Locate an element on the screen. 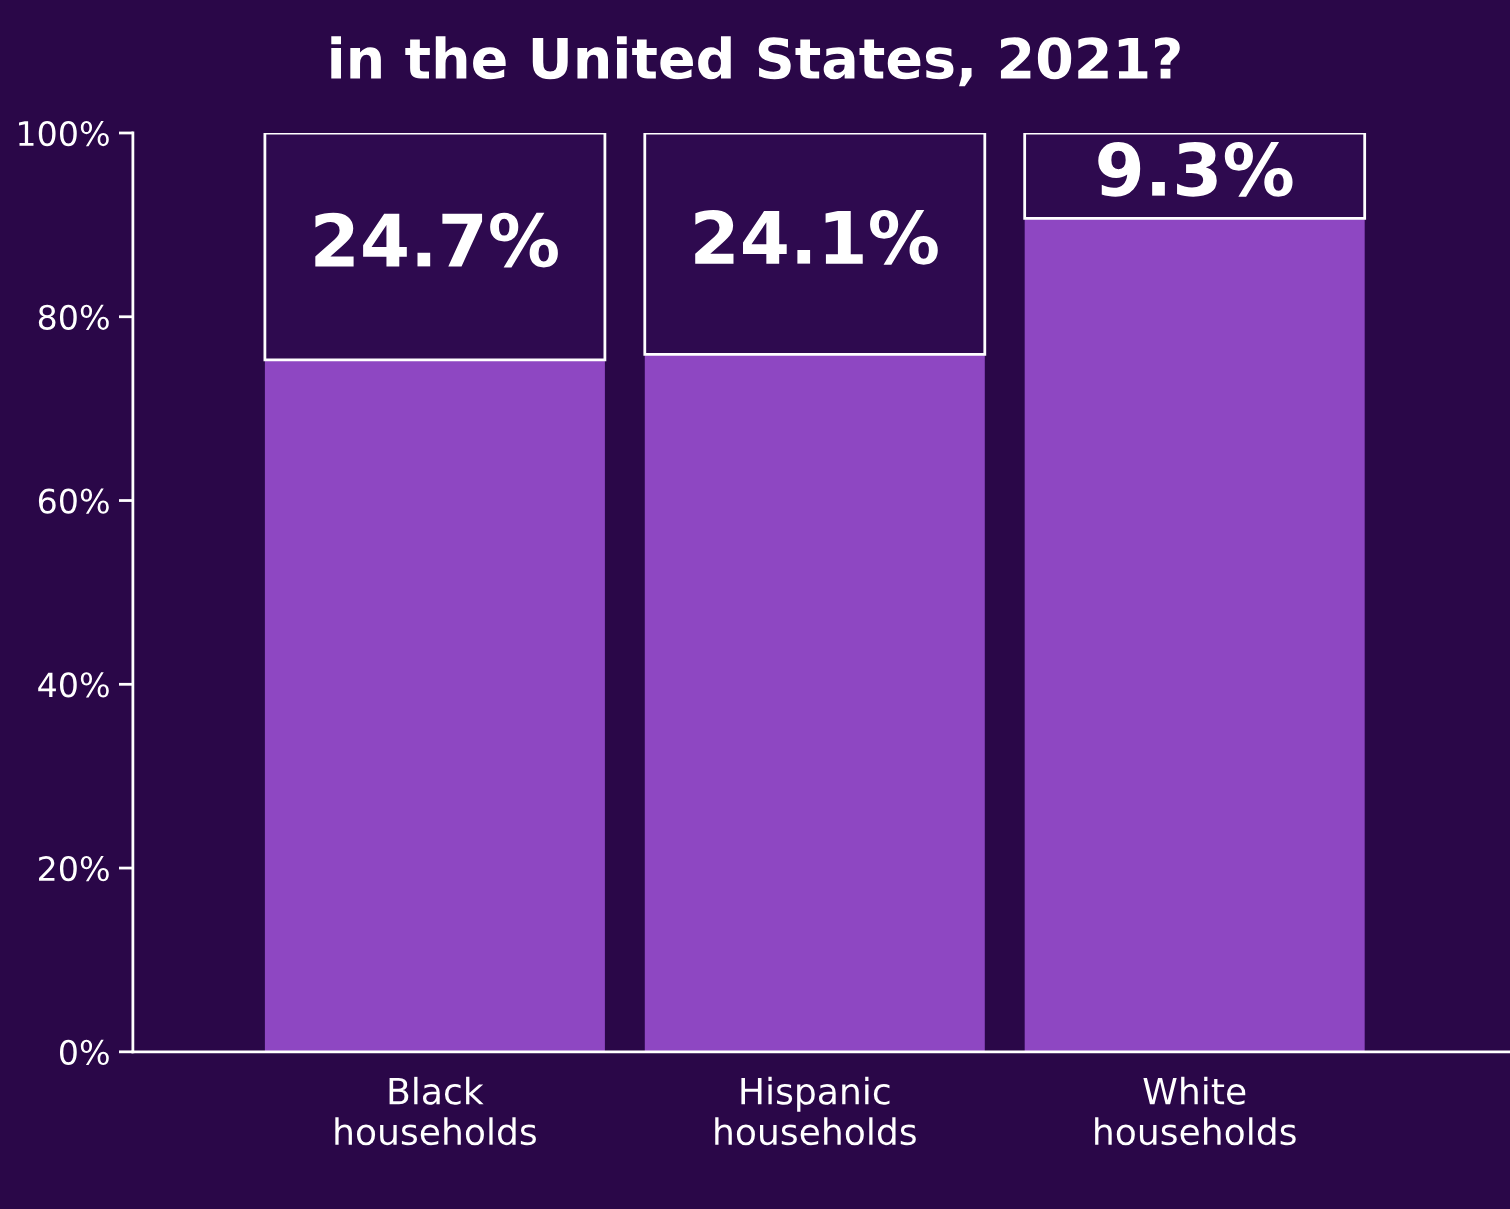 The image size is (1510, 1209). data-label: 9.3% is located at coordinates (1195, 169).